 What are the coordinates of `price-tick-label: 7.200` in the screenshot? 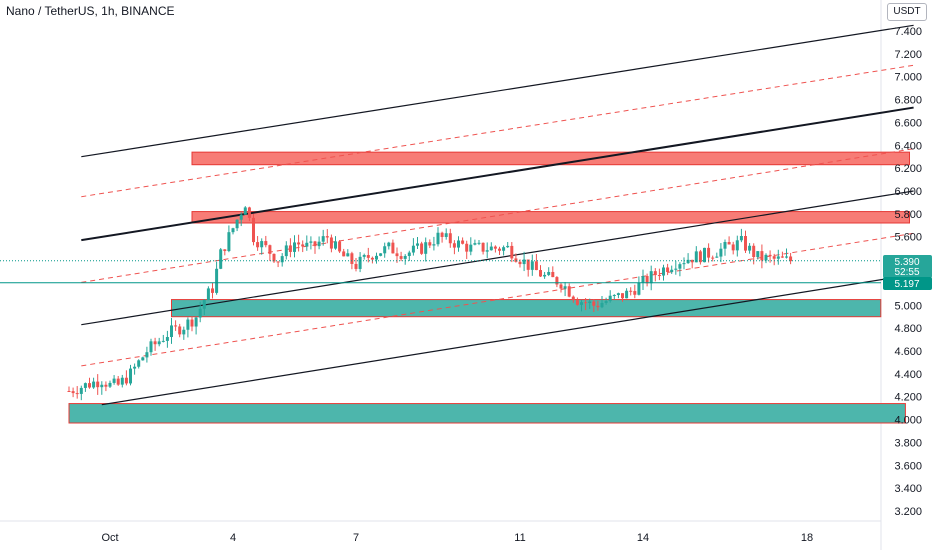 It's located at (908, 55).